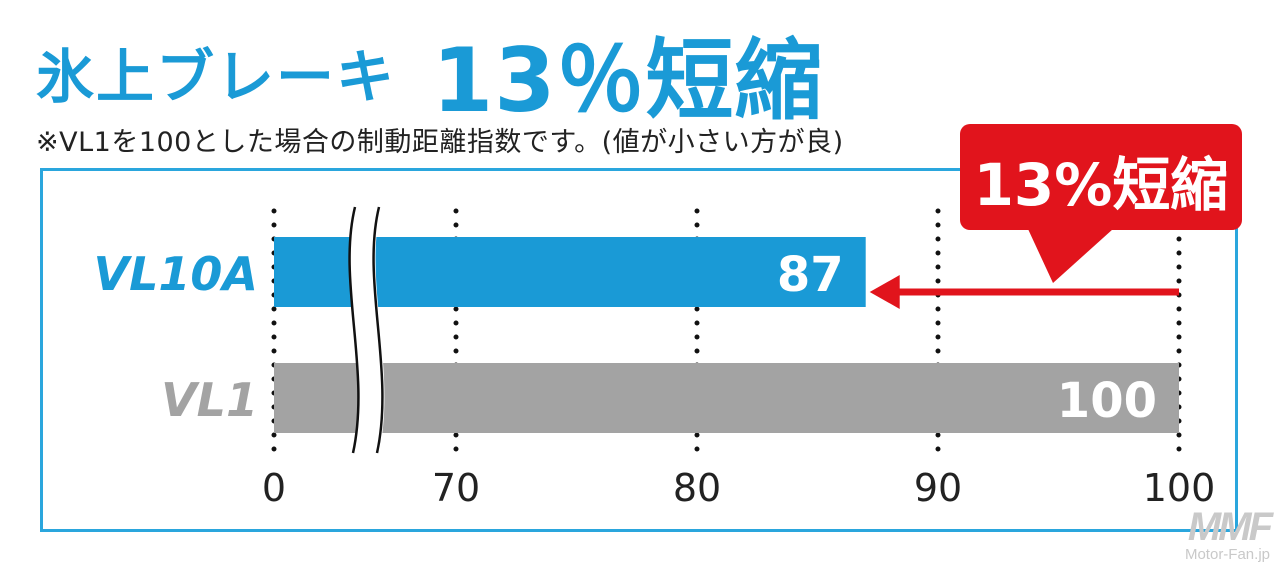 This screenshot has width=1280, height=567. I want to click on tick-label-100: 100, so click(1179, 488).